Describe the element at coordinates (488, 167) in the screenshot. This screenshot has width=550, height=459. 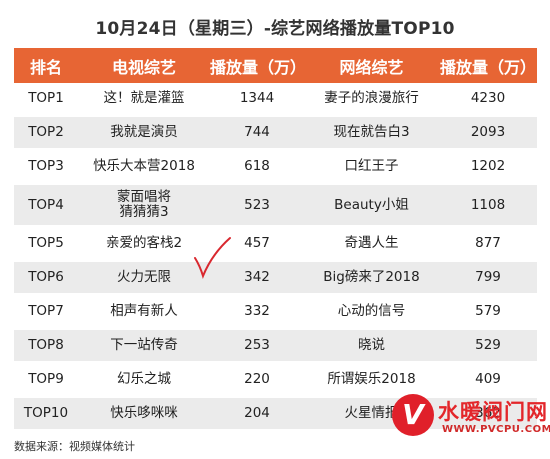
I see `net-views-cell: 1202` at that location.